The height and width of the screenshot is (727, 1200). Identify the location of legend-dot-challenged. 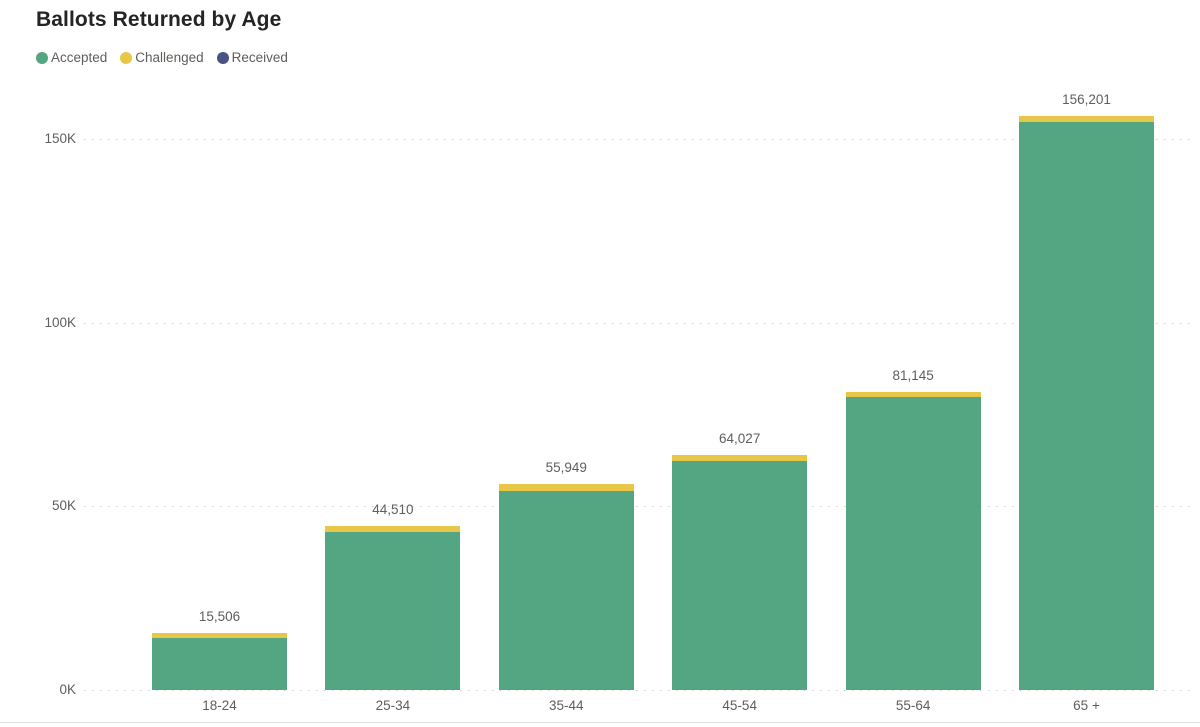
(126, 57).